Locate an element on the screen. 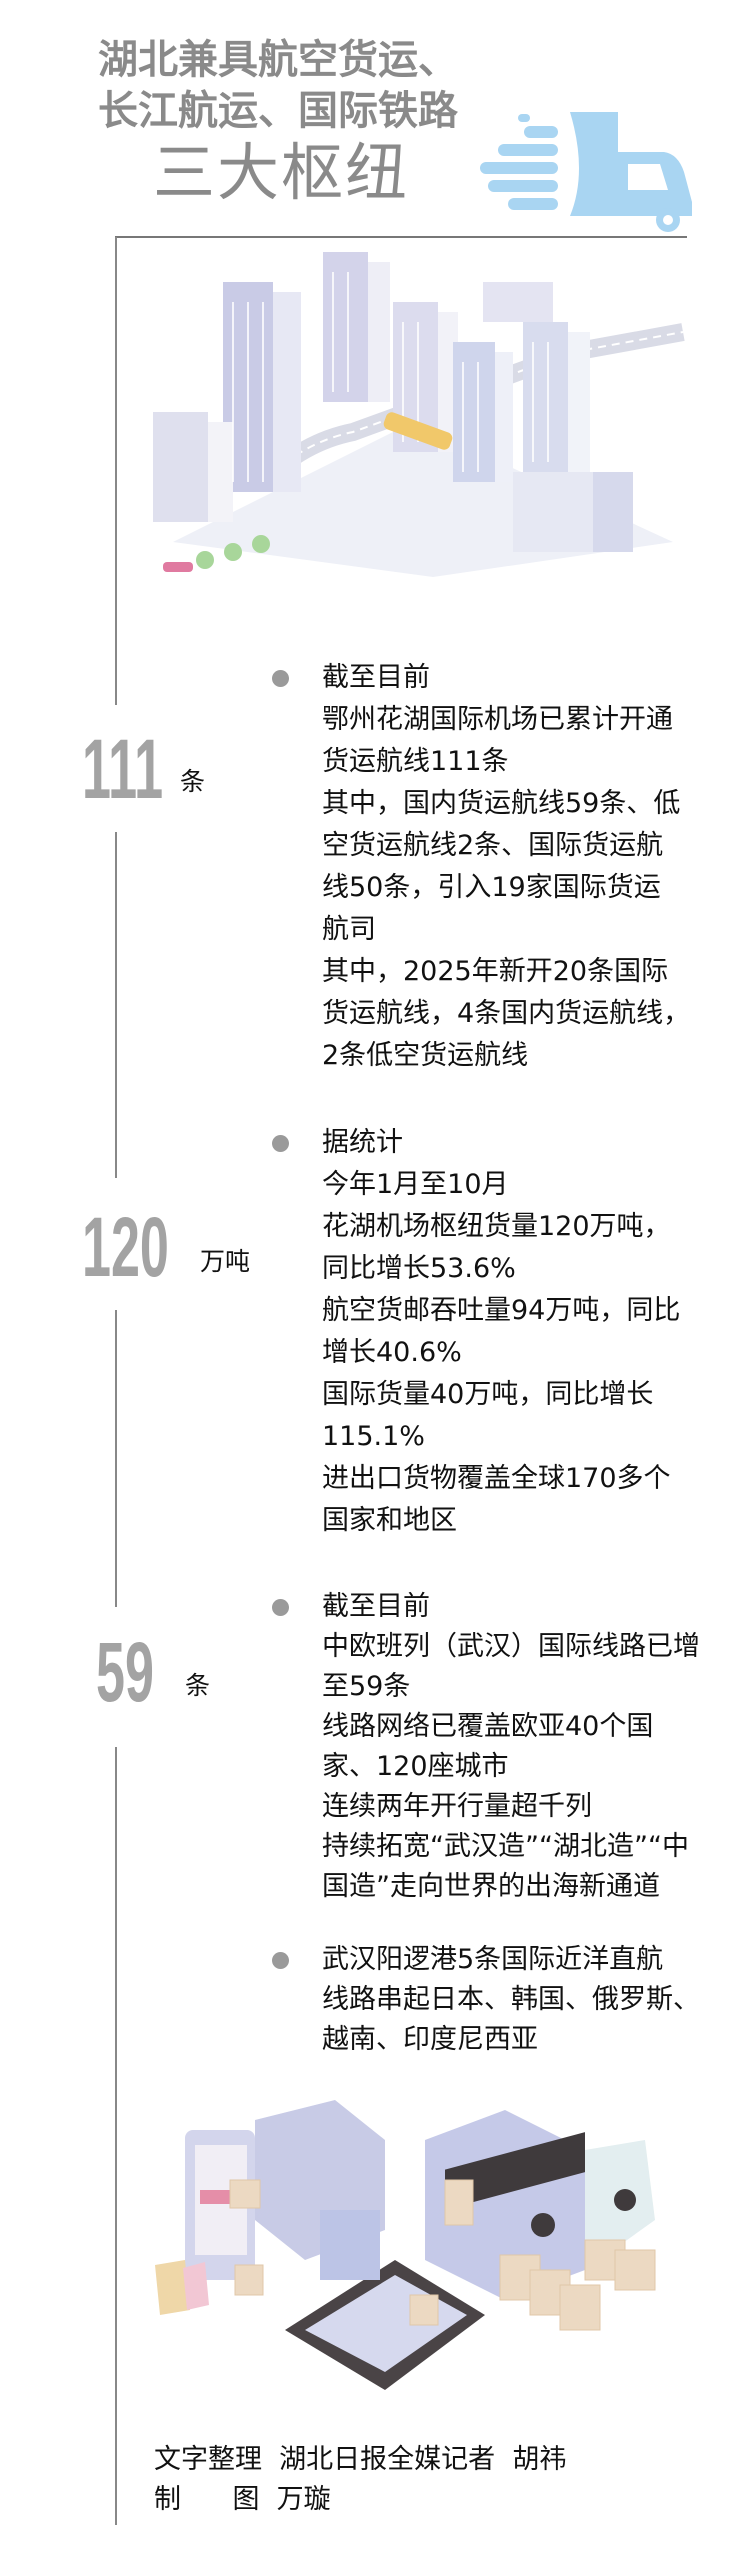 This screenshot has height=2549, width=745. text-line: 据统计 is located at coordinates (362, 1142).